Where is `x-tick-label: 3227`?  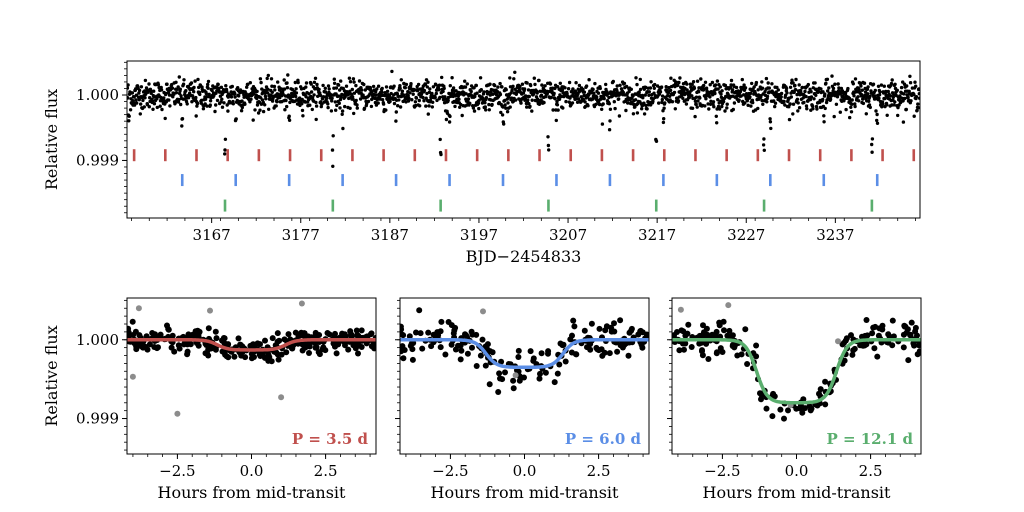
x-tick-label: 3227 is located at coordinates (746, 235).